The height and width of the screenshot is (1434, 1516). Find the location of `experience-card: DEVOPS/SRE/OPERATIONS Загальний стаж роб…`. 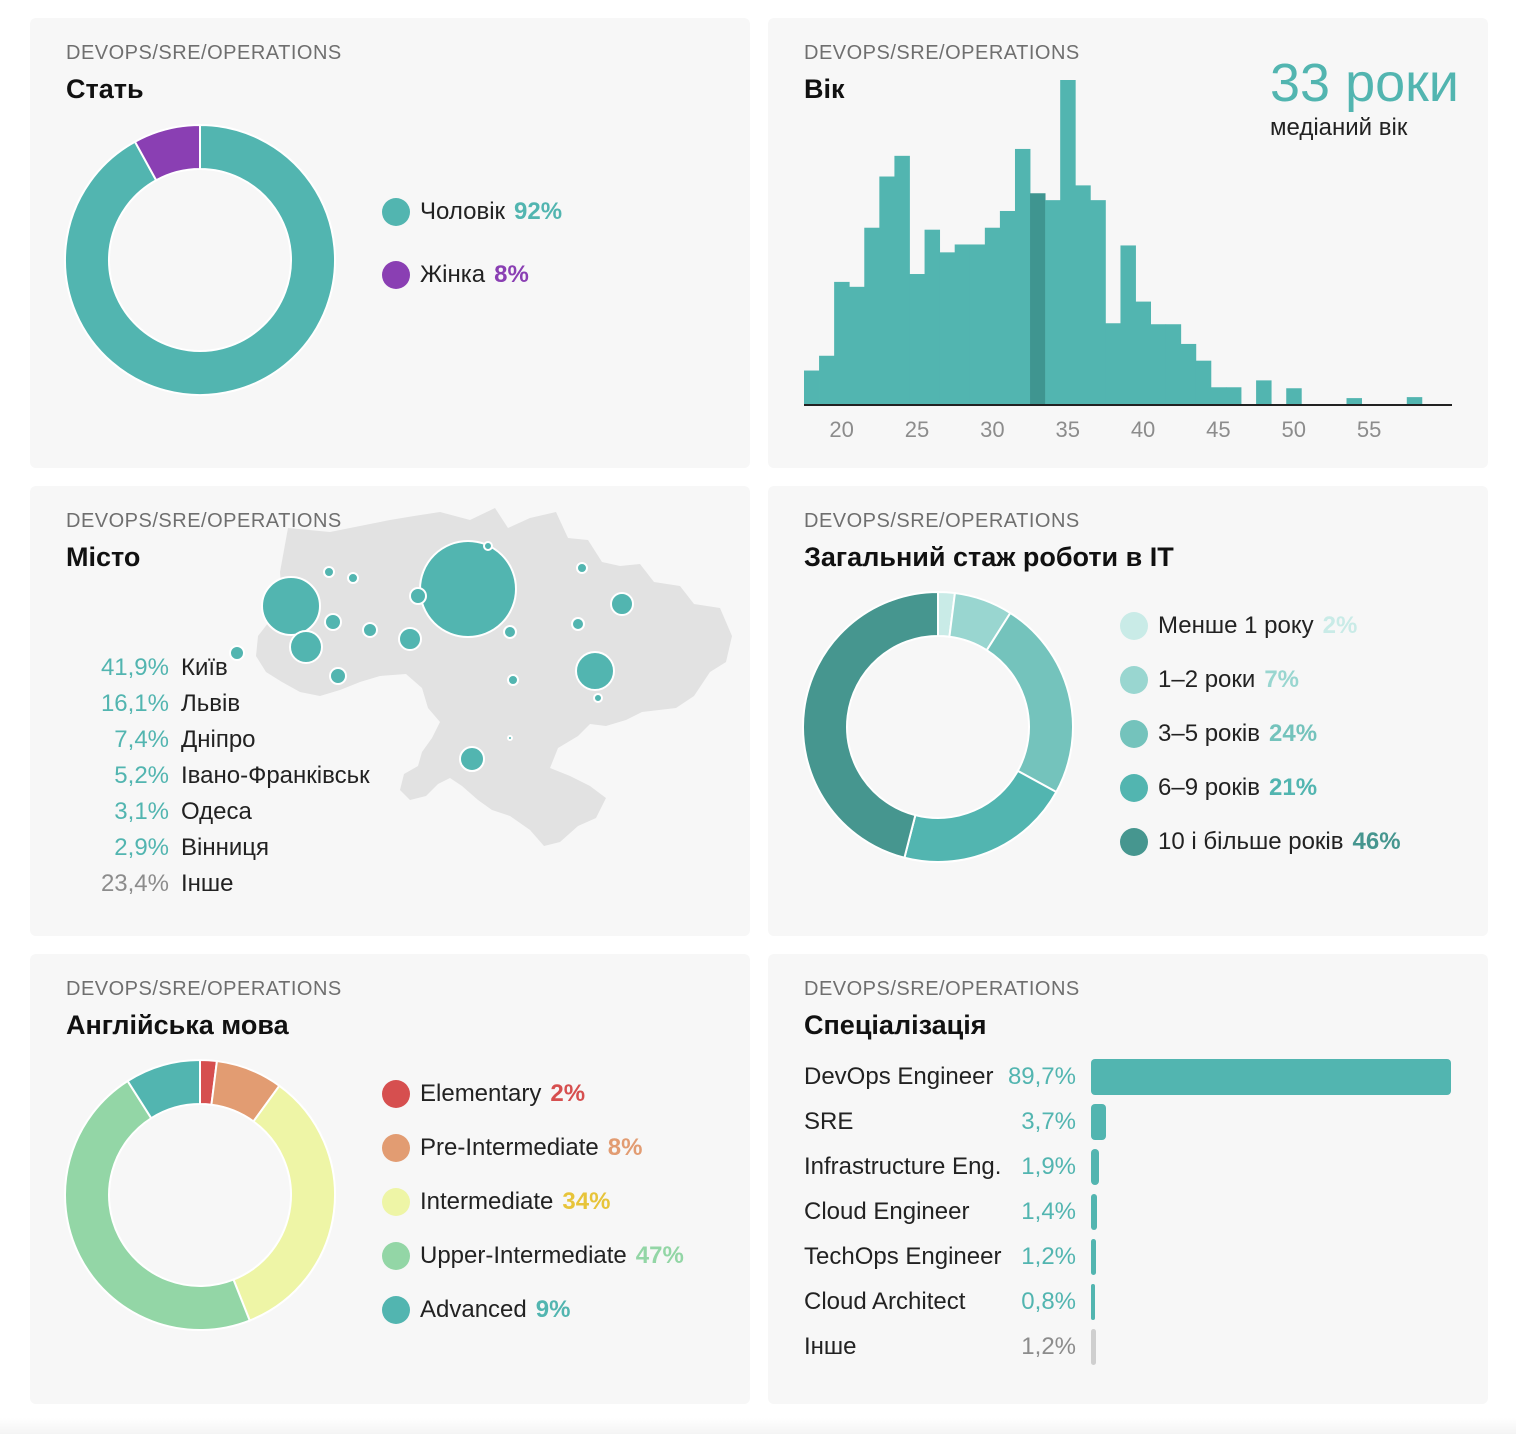

experience-card: DEVOPS/SRE/OPERATIONS Загальний стаж роб… is located at coordinates (1128, 711).